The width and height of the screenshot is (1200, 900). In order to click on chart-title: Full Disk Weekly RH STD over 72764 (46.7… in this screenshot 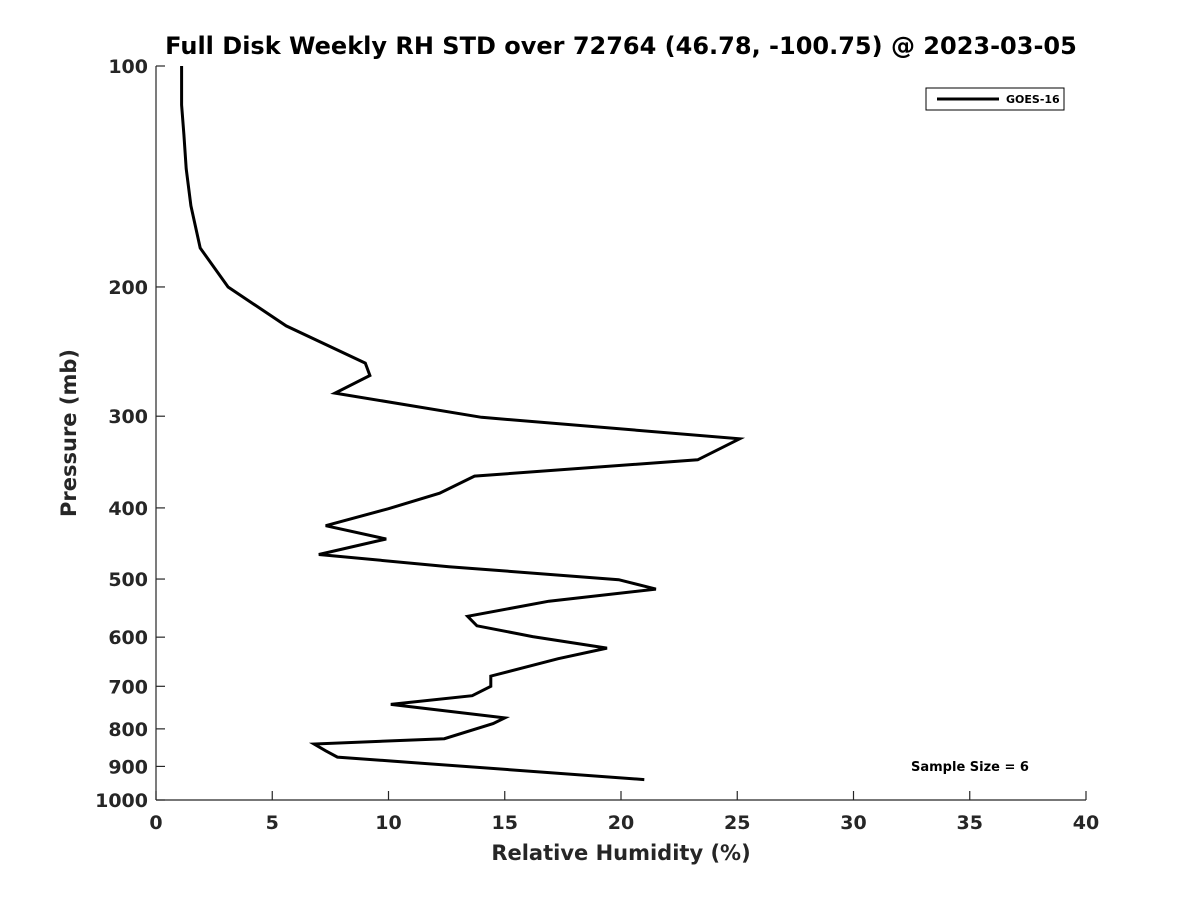, I will do `click(621, 46)`.